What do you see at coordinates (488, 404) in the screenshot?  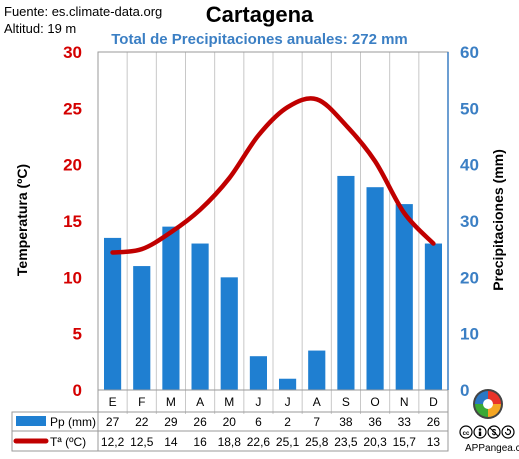 I see `appangea-logo-icon` at bounding box center [488, 404].